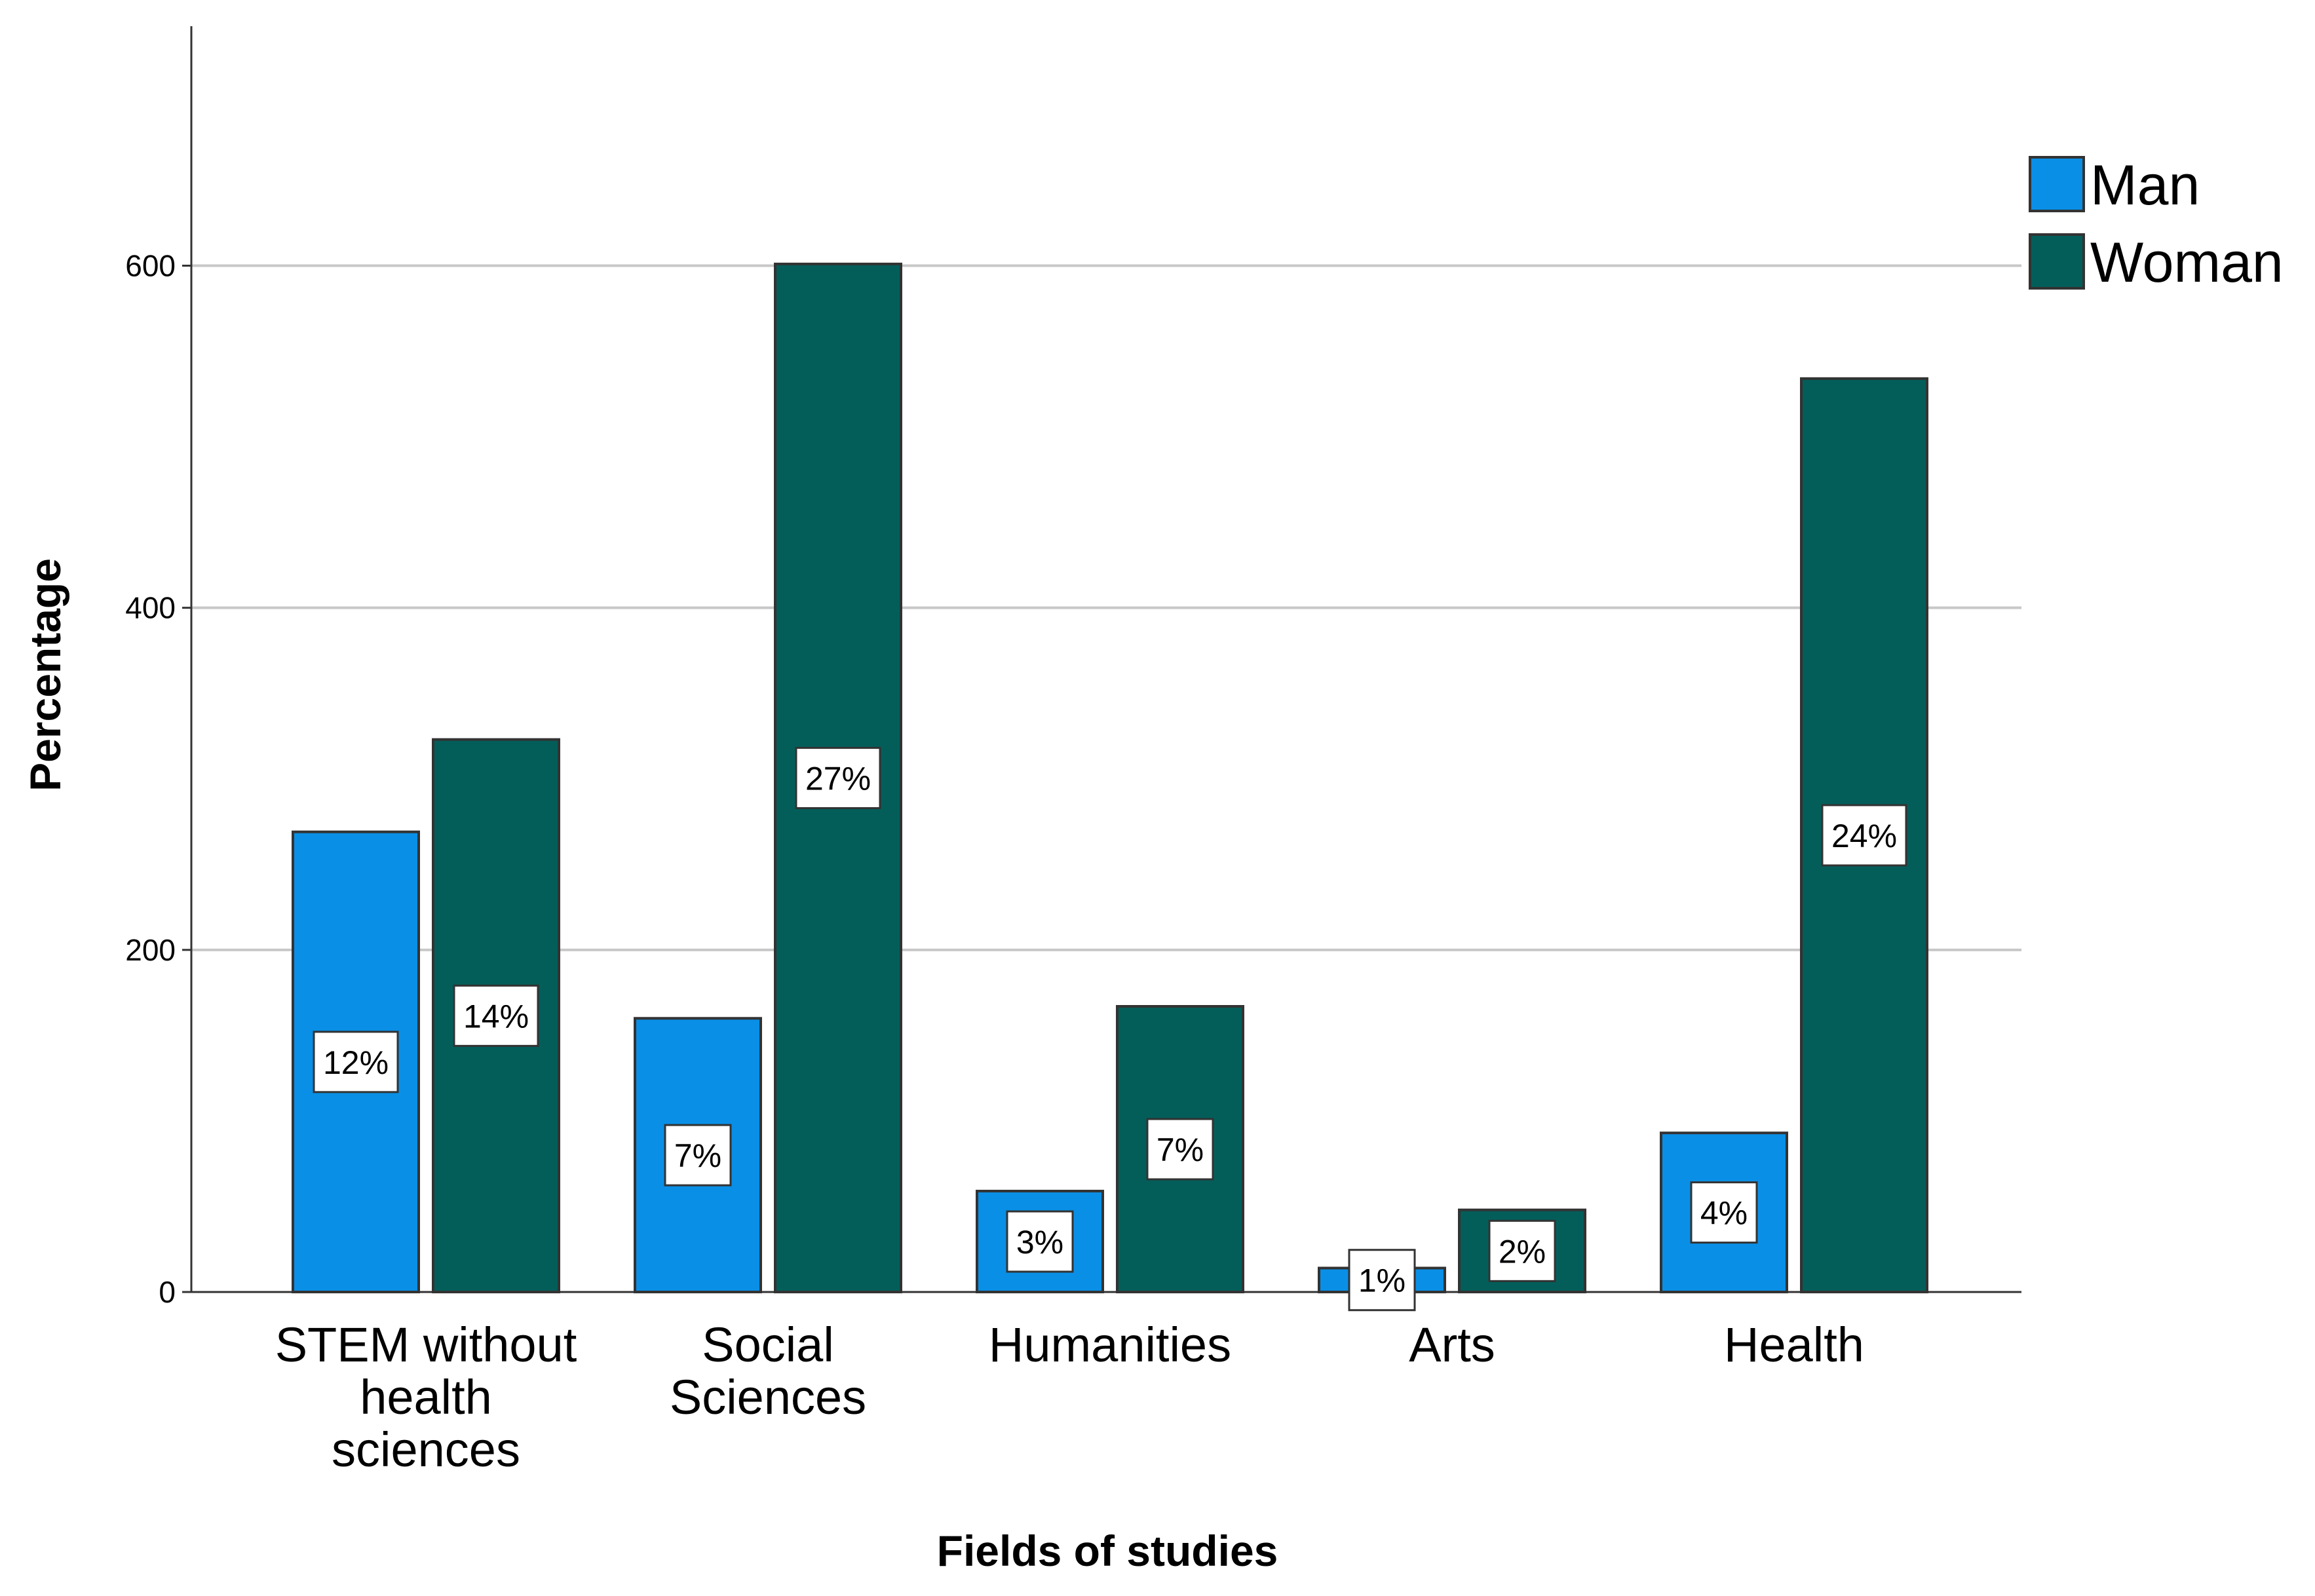 This screenshot has width=2315, height=1596. I want to click on x-category-label: Humanities, so click(1110, 1345).